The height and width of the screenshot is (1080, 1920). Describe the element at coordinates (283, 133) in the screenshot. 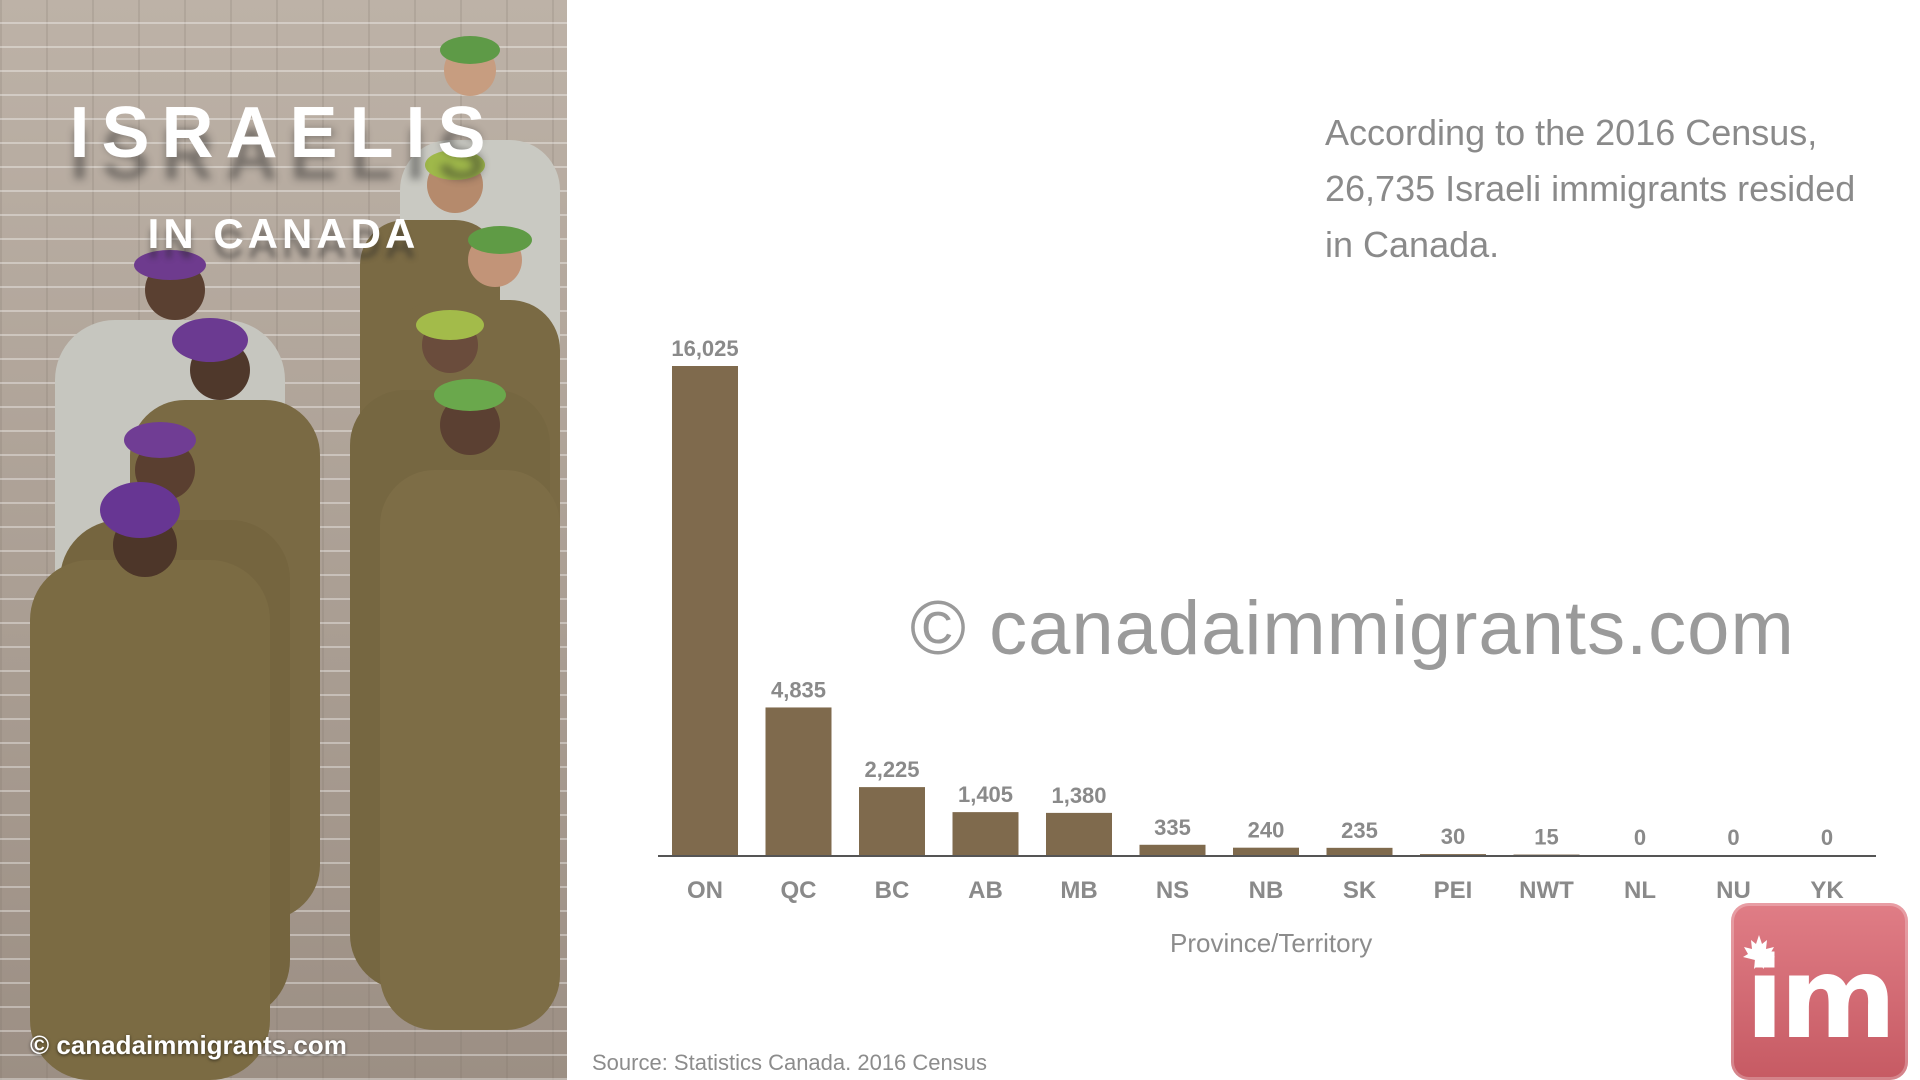

I see `photo-title: ISRAELIS` at that location.